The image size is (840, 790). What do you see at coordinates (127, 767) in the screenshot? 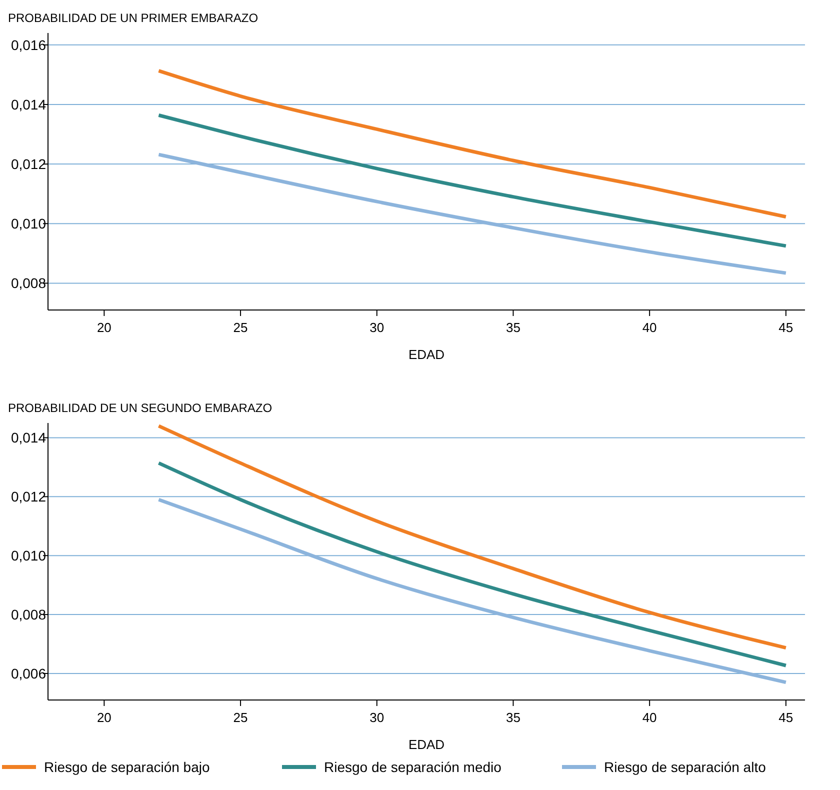
I see `legend-label: Riesgo de separación bajo` at bounding box center [127, 767].